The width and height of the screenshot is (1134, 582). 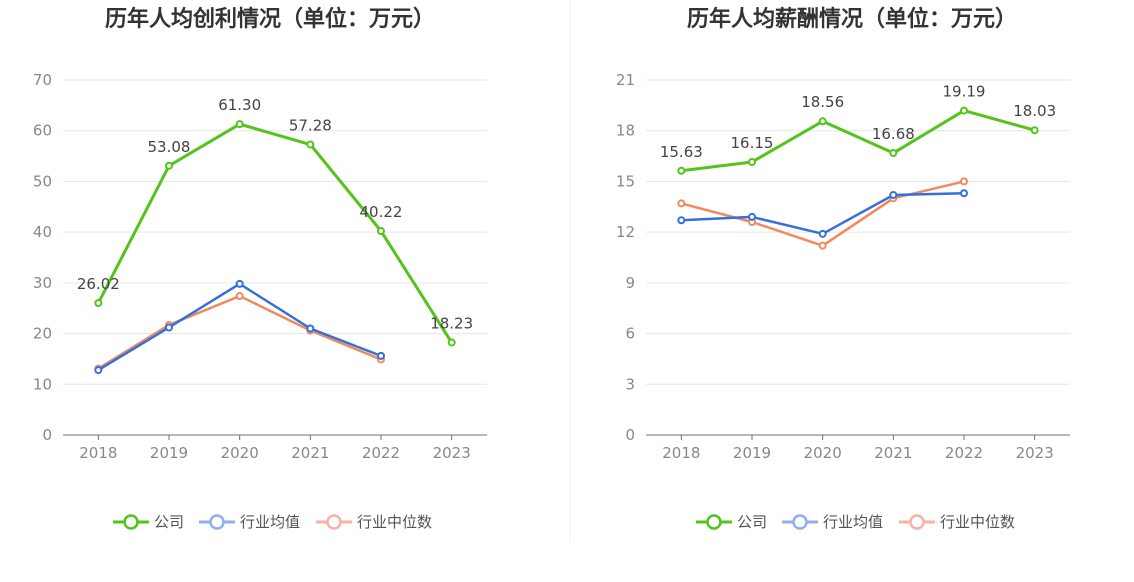 What do you see at coordinates (42, 80) in the screenshot?
I see `y-tick-label: 70` at bounding box center [42, 80].